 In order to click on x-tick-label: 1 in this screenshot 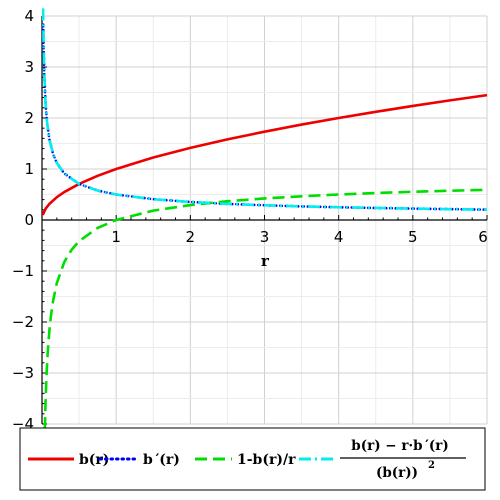, I will do `click(116, 237)`.